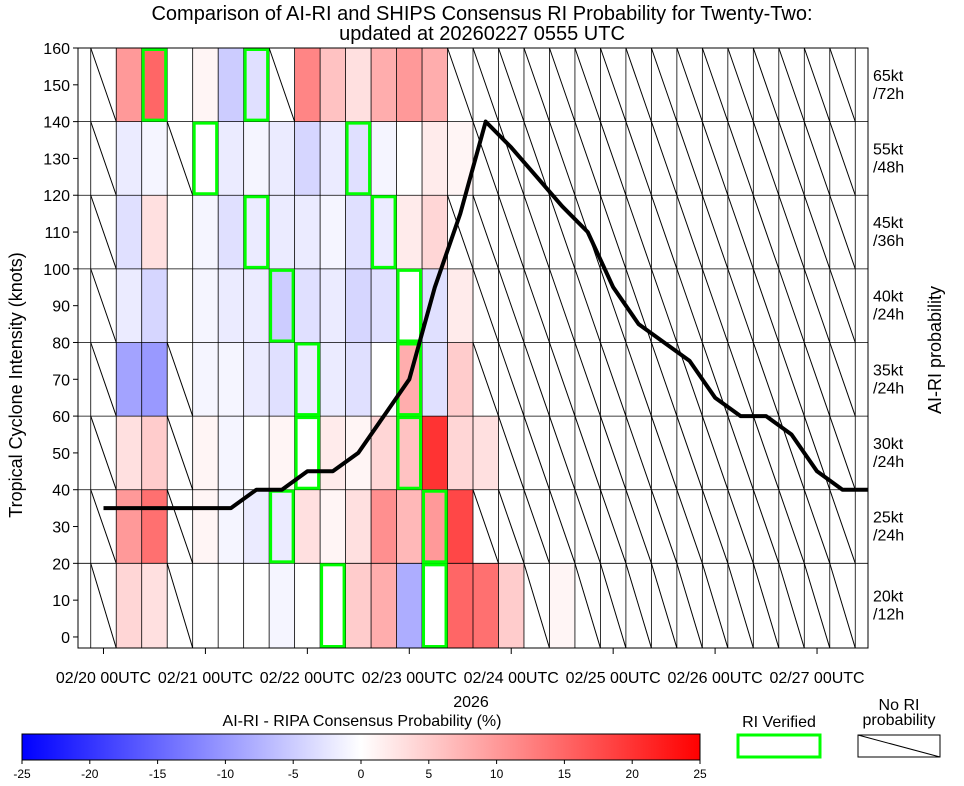 The width and height of the screenshot is (964, 786). Describe the element at coordinates (90, 774) in the screenshot. I see `colorbar-tick-label: -20` at that location.